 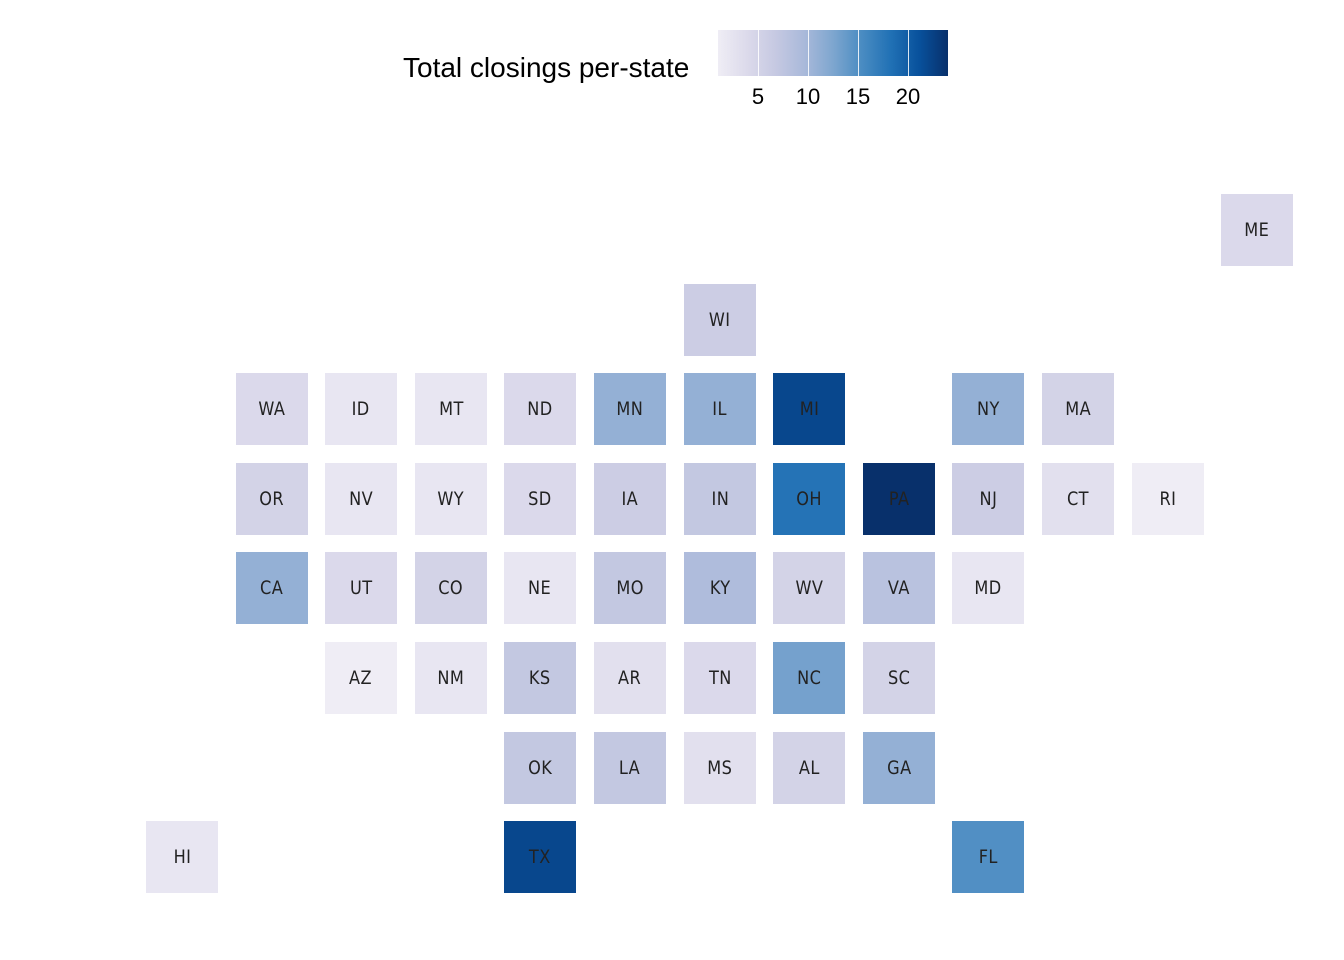 What do you see at coordinates (546, 67) in the screenshot?
I see `legend-title: Total closings per-state` at bounding box center [546, 67].